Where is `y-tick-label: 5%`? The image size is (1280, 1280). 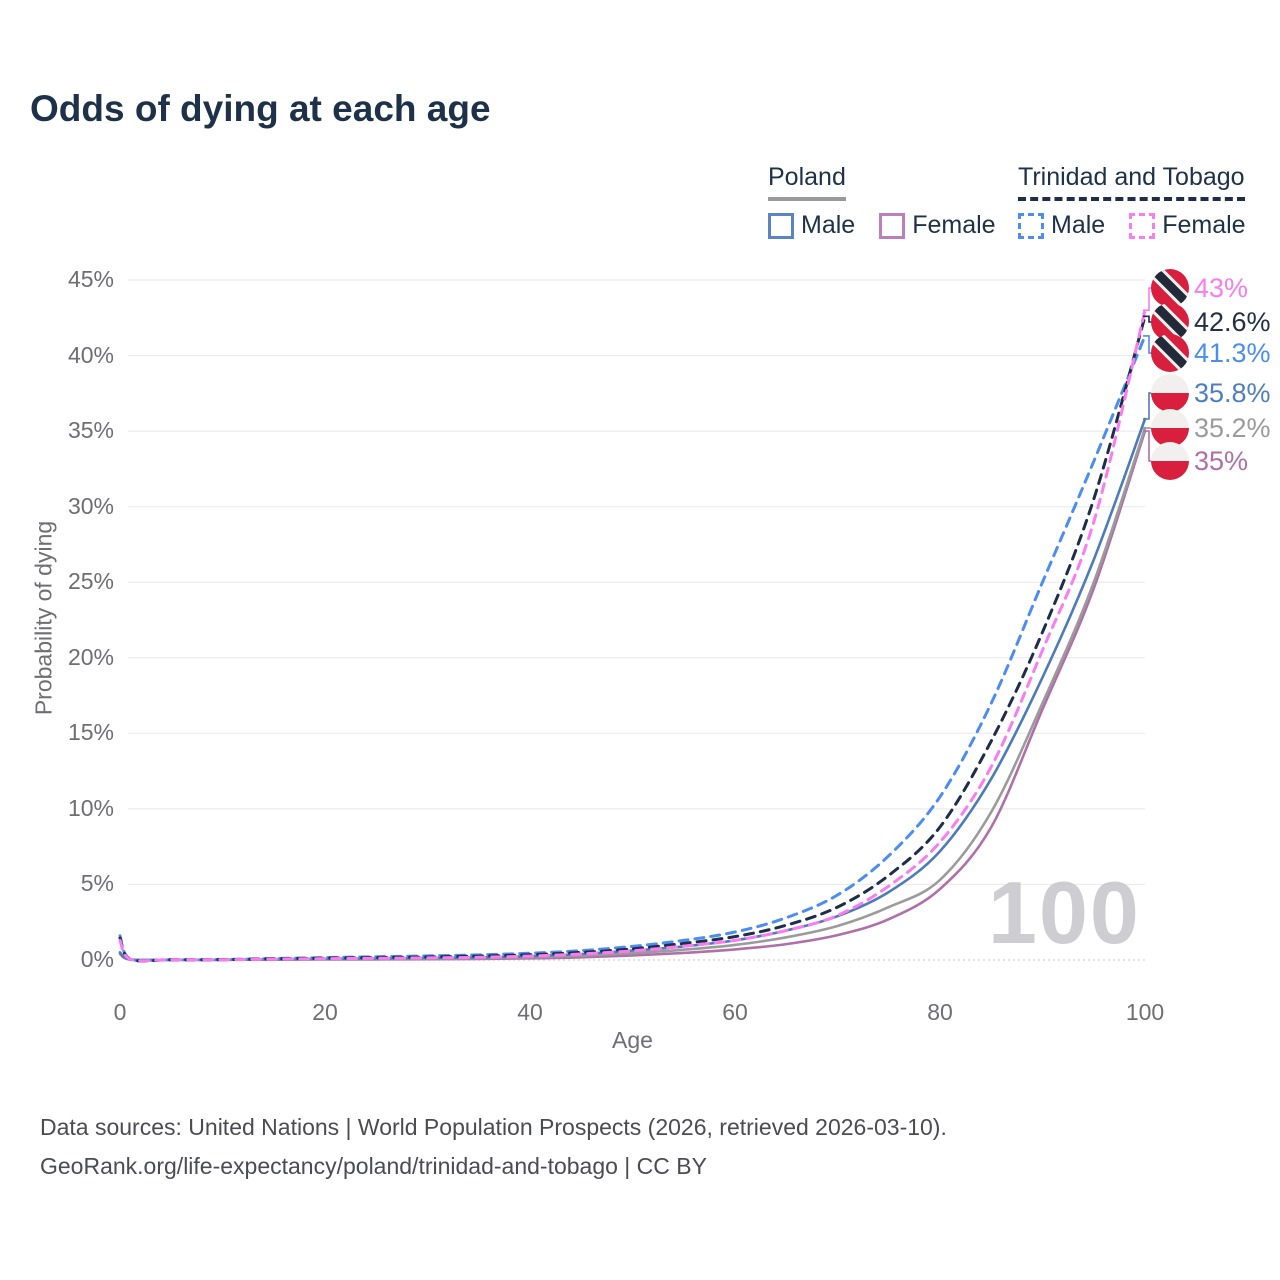 y-tick-label: 5% is located at coordinates (97, 883).